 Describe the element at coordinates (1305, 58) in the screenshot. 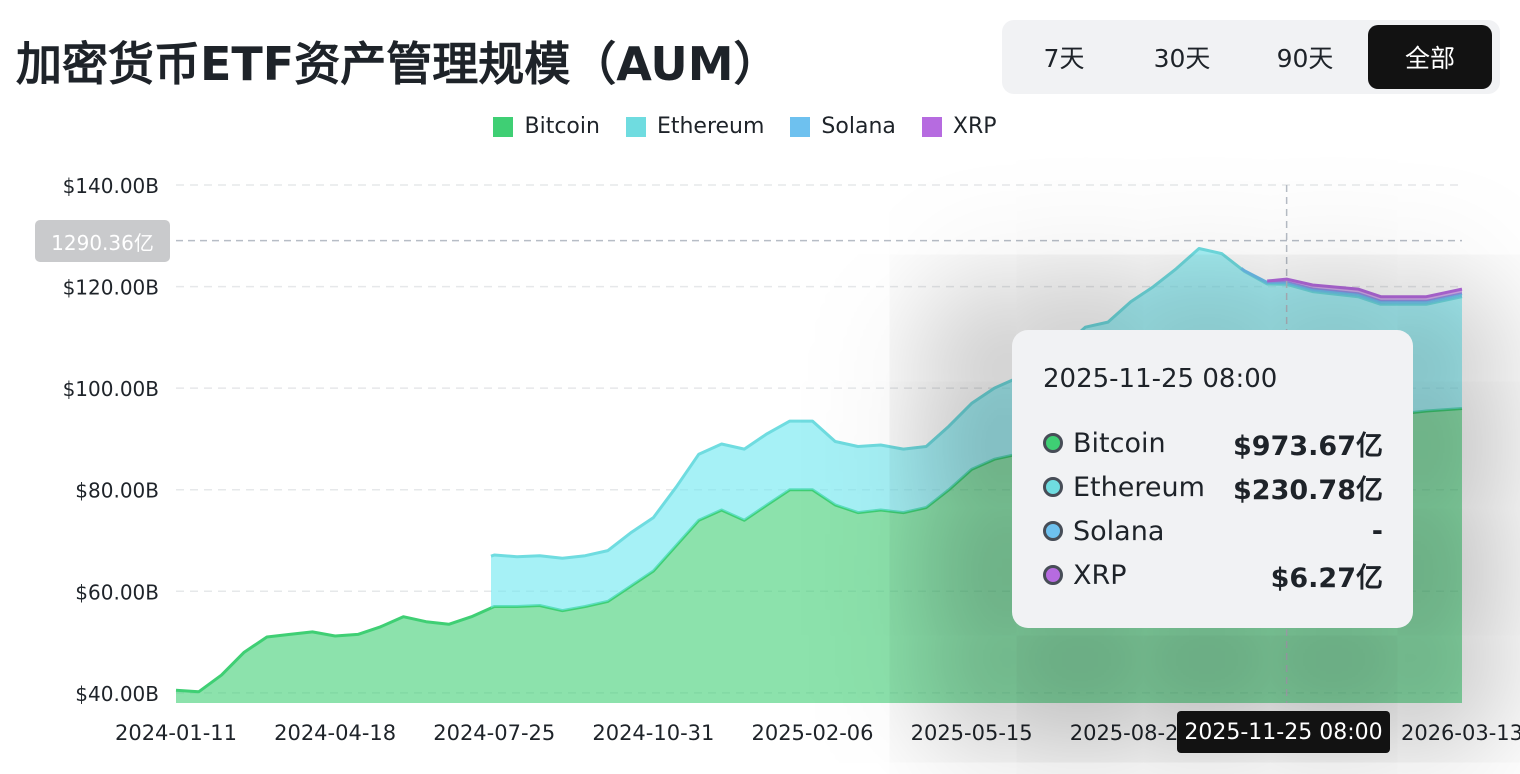

I see `range-tab-90d: 90天` at that location.